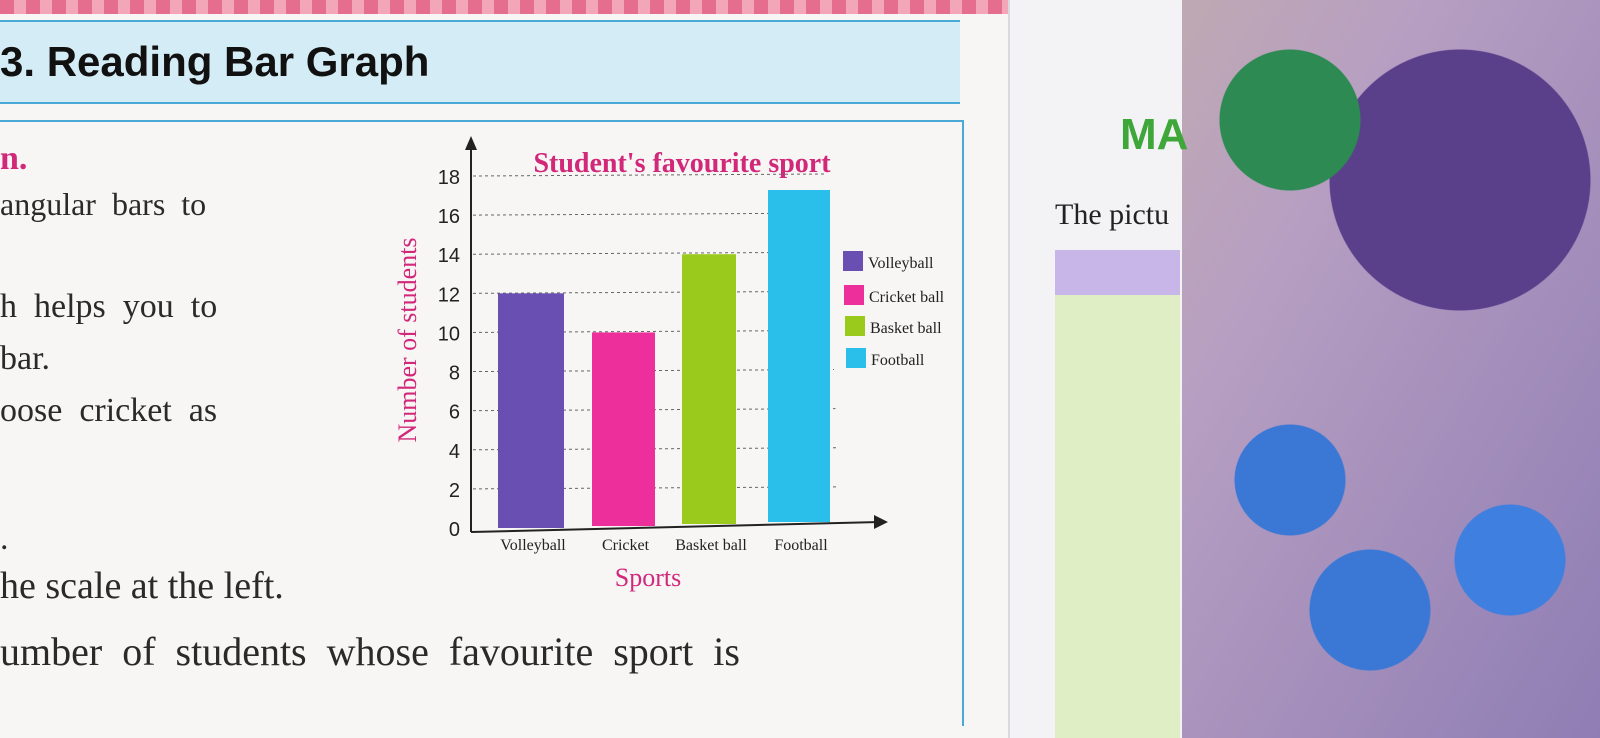 The height and width of the screenshot is (738, 1600). I want to click on bar-cricket, so click(623, 429).